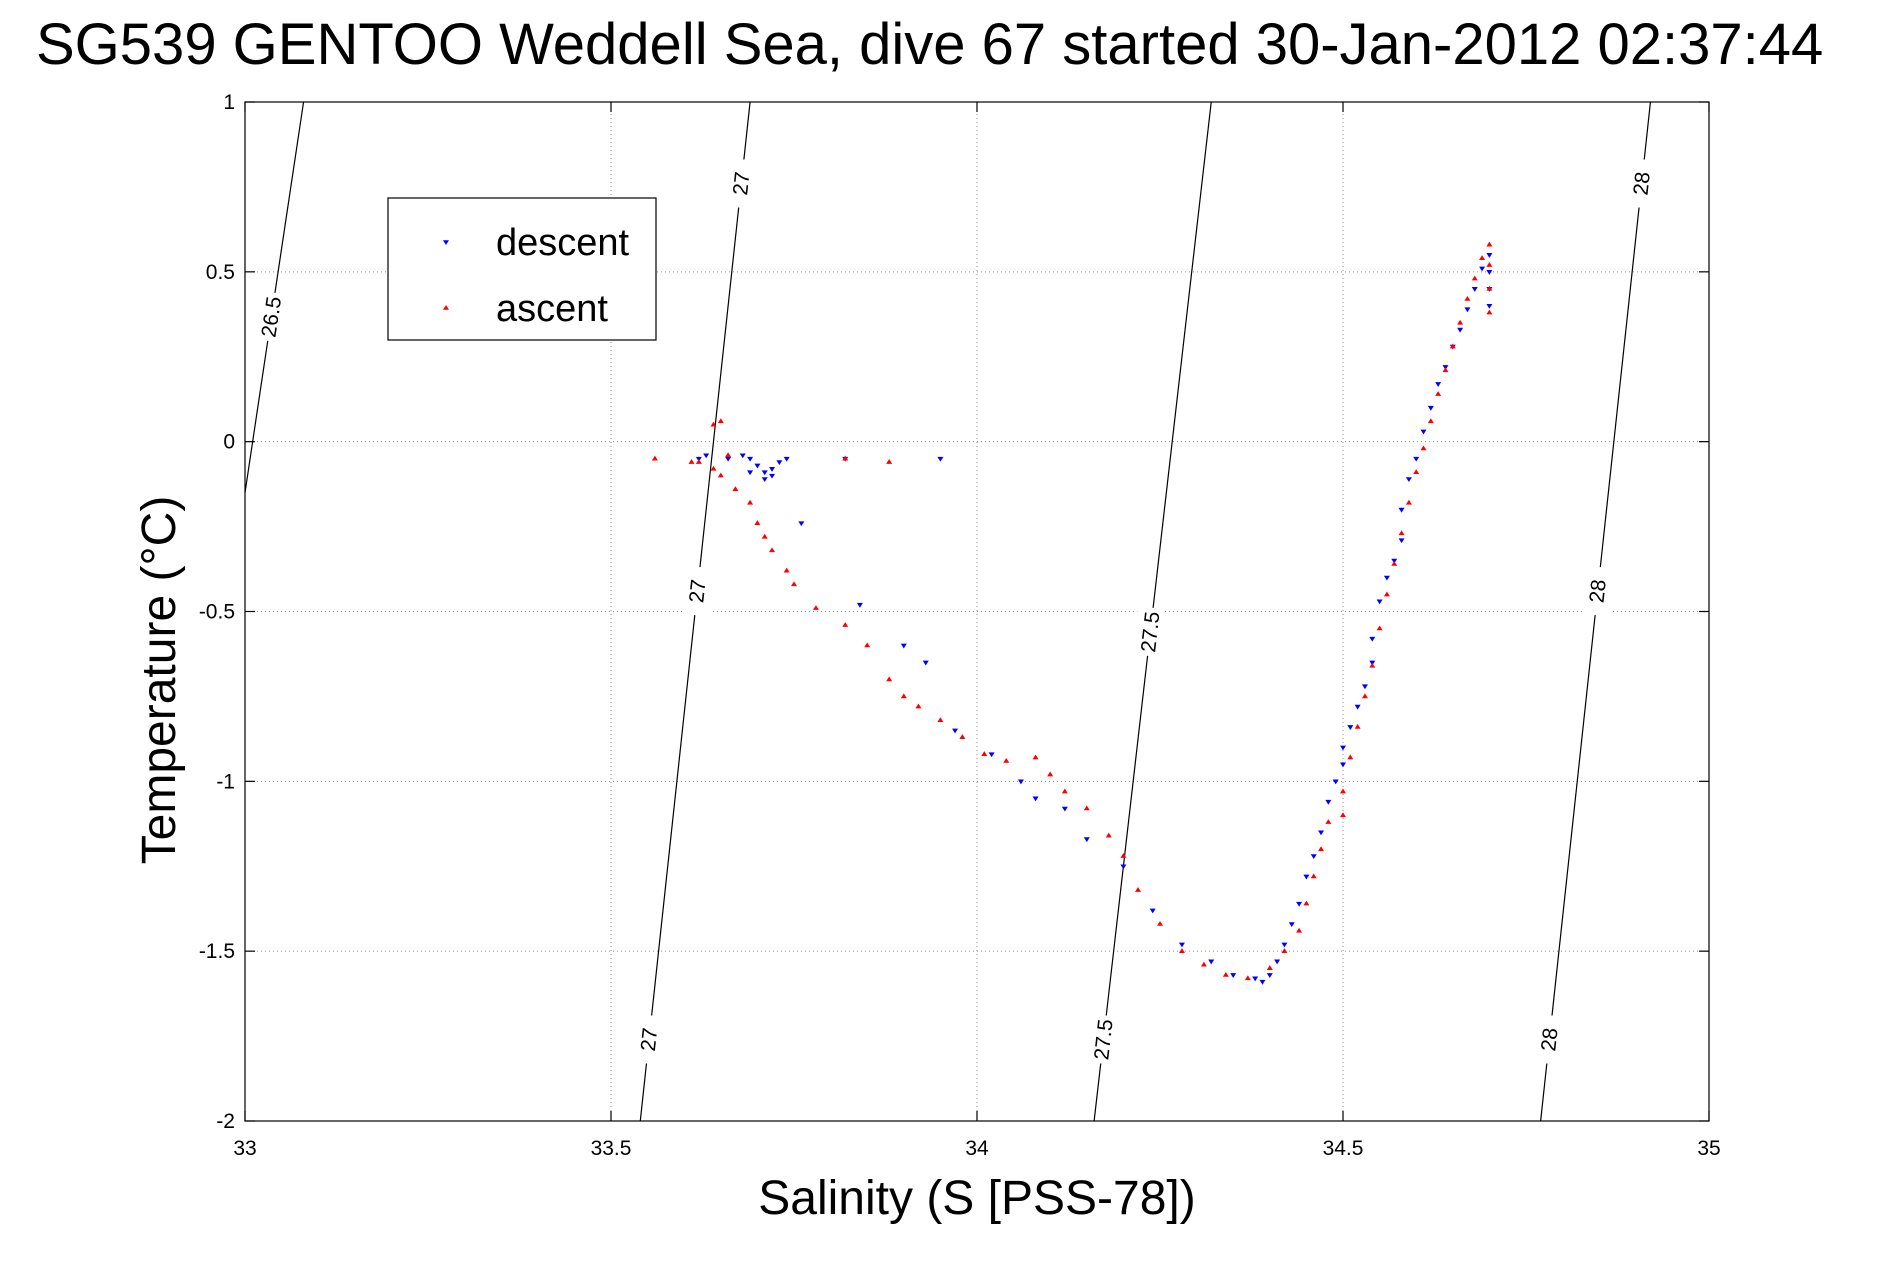 The image size is (1891, 1262). Describe the element at coordinates (977, 1198) in the screenshot. I see `x-axis-label: Salinity (S [PSS-78])` at that location.